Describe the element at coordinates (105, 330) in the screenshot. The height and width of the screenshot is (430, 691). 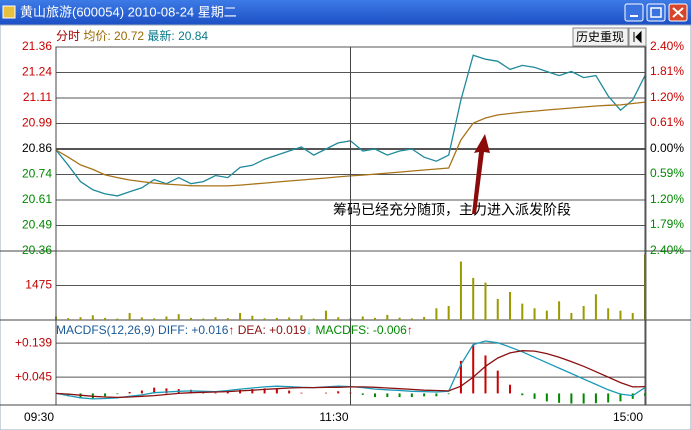
I see `macd-name: MACDFS(12,26,9)` at that location.